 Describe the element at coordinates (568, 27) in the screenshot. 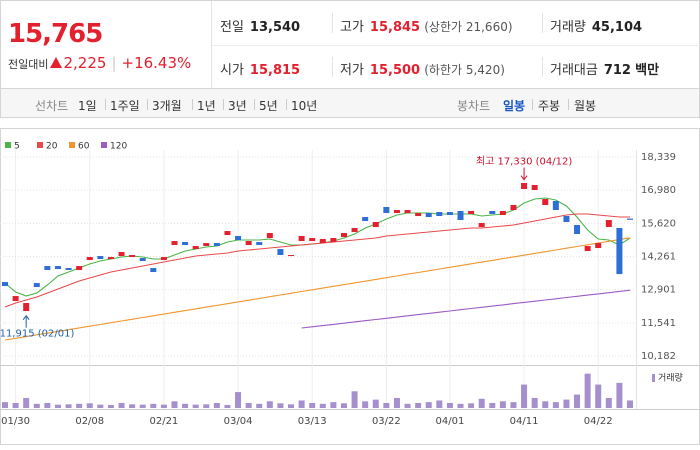

I see `item-label: 거래량` at that location.